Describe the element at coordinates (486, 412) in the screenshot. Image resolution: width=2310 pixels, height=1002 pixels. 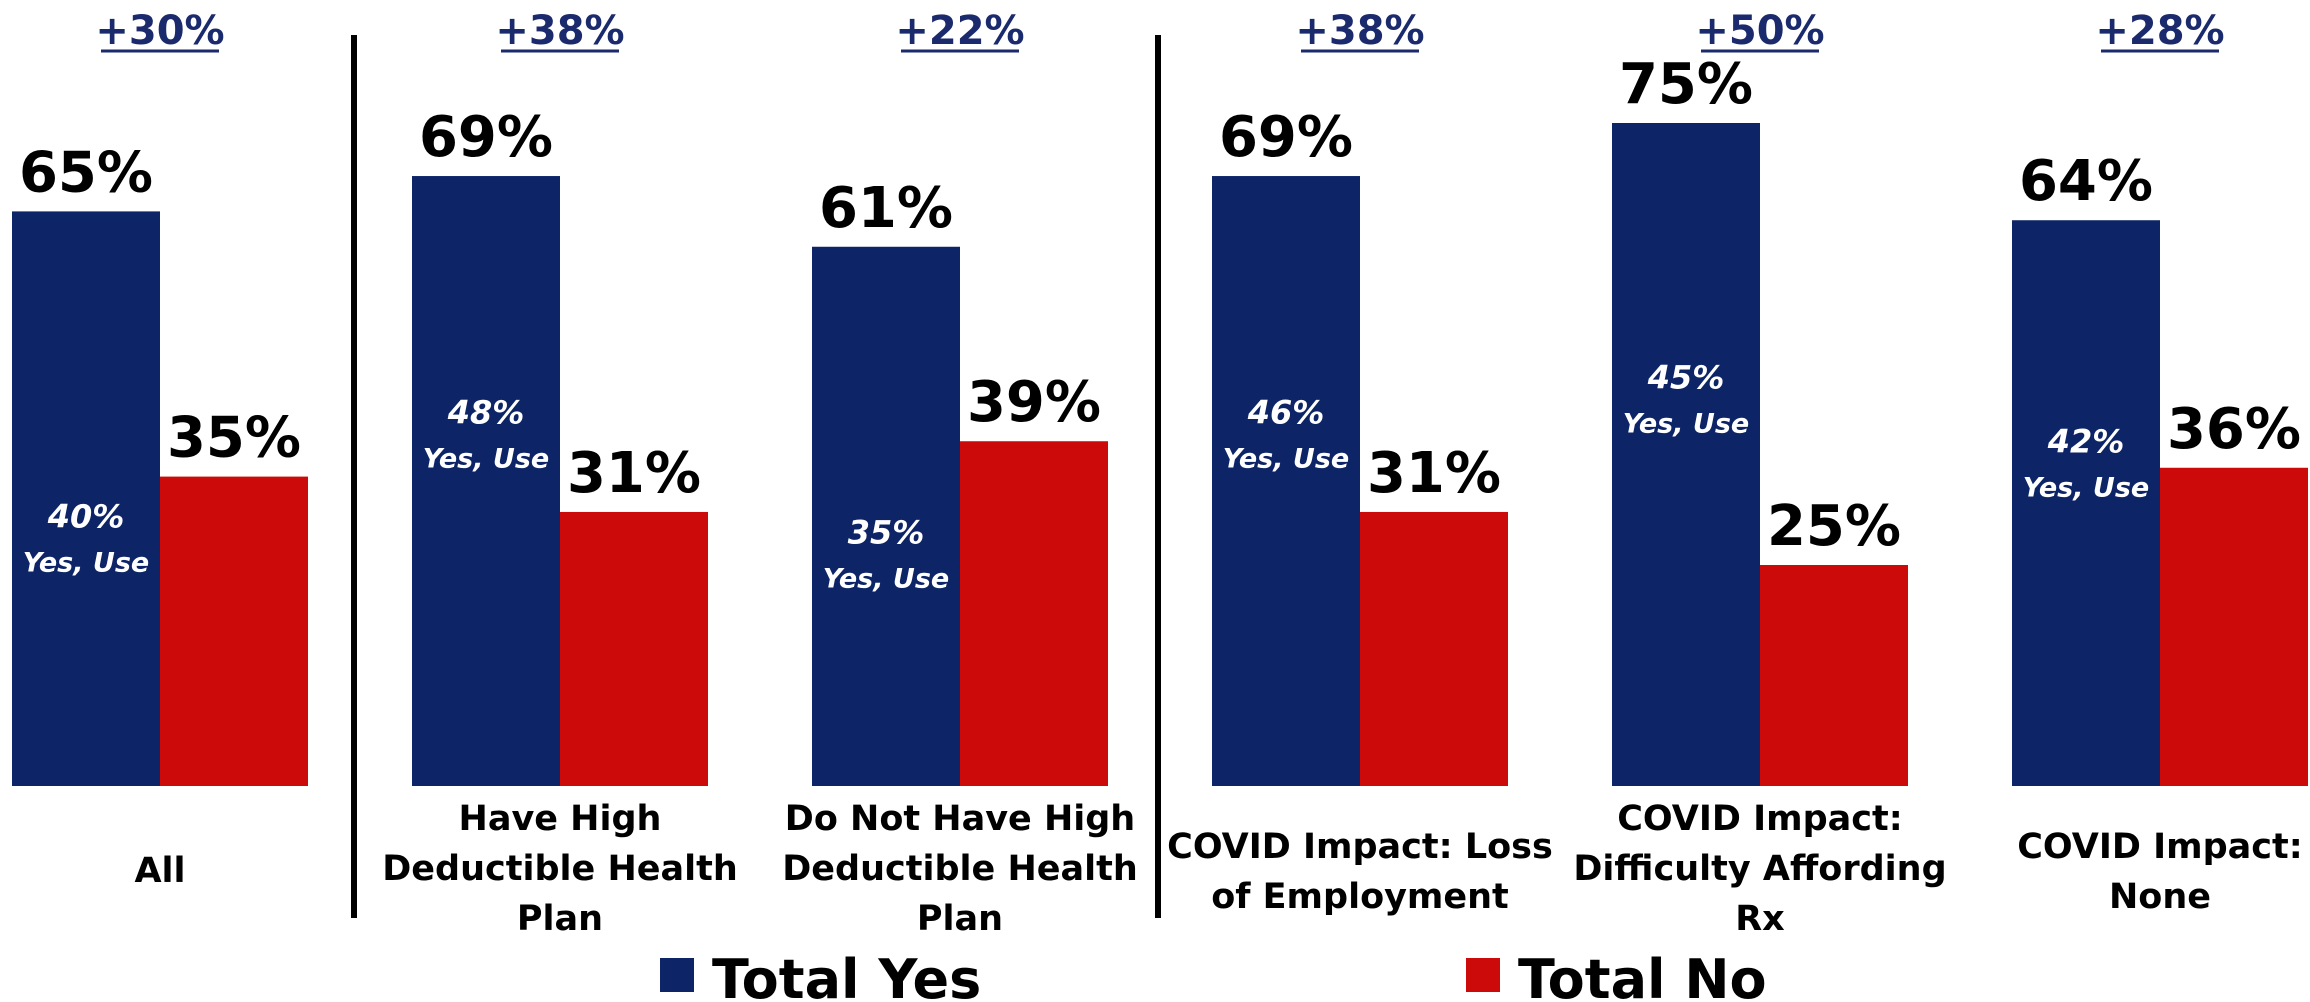
I see `yes-use-percent: 48%` at that location.